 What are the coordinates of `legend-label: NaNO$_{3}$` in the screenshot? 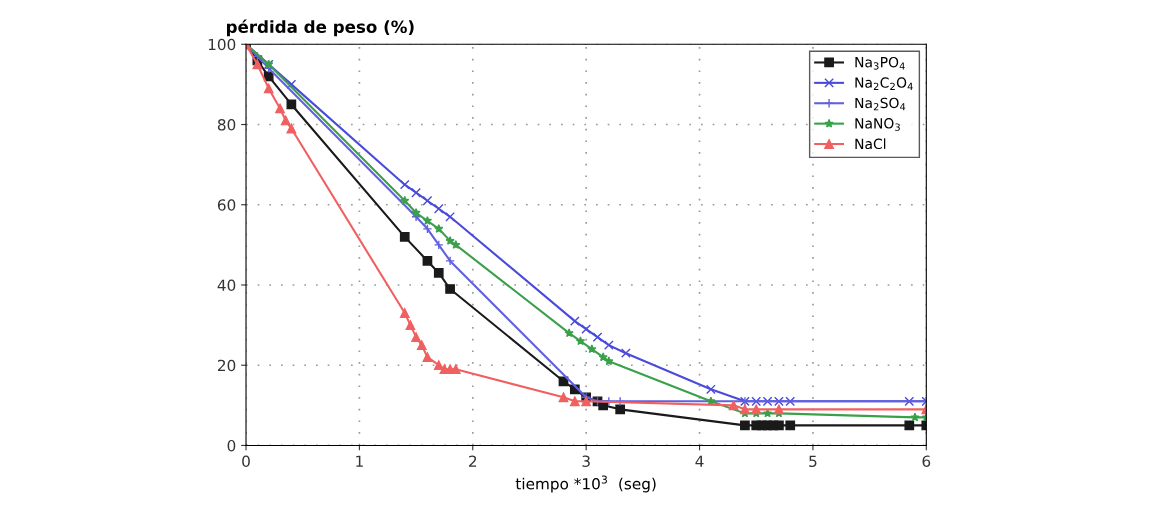 It's located at (877, 124).